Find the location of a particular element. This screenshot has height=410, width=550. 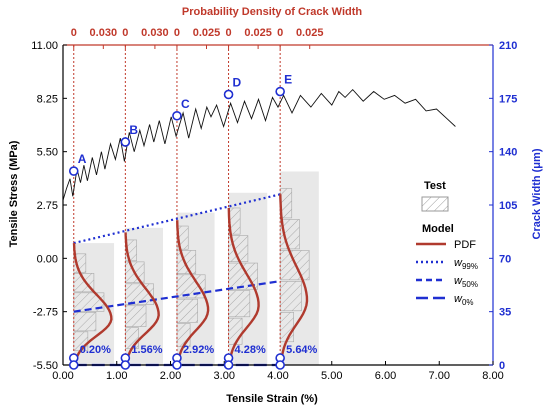

section-strain-label: 0.20% is located at coordinates (95, 350).